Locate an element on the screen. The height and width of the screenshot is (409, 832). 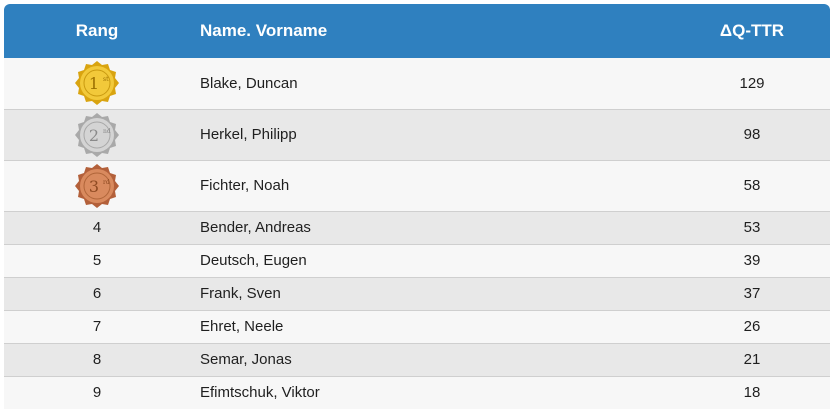
table-row: 7 Ehret, Neele 26 is located at coordinates (417, 327).